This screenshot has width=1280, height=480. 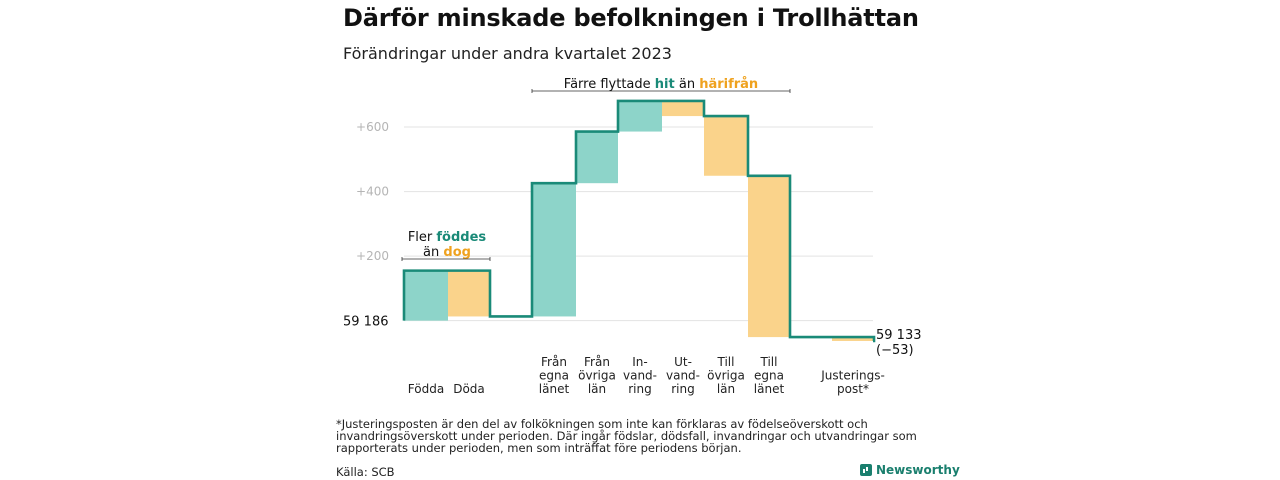 I want to click on annotation-text: än dog, so click(x=447, y=252).